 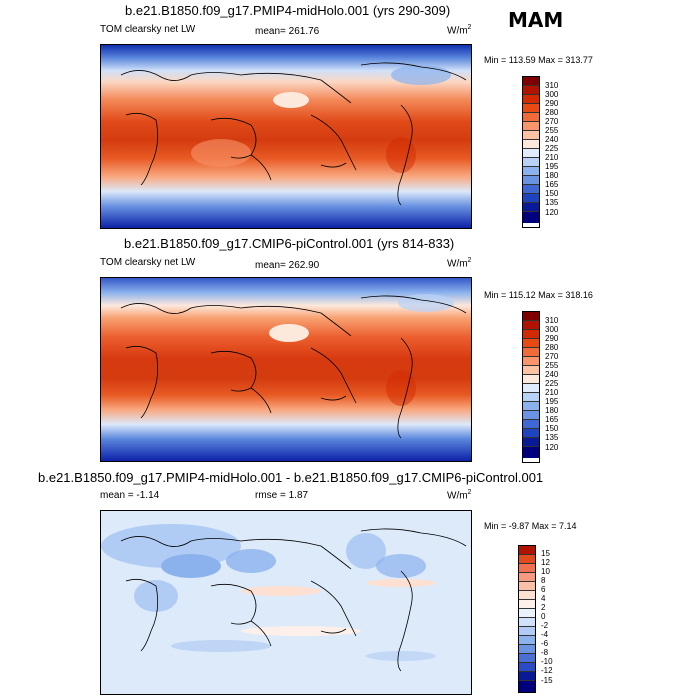 I want to click on cb1-label: 135, so click(x=552, y=202).